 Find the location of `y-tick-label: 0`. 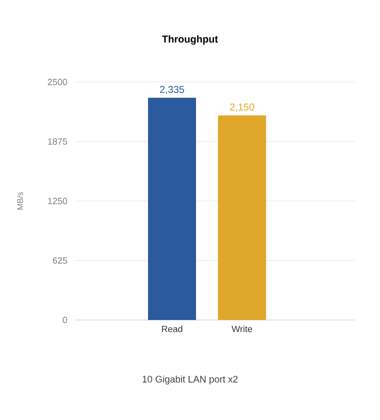

y-tick-label: 0 is located at coordinates (65, 320).